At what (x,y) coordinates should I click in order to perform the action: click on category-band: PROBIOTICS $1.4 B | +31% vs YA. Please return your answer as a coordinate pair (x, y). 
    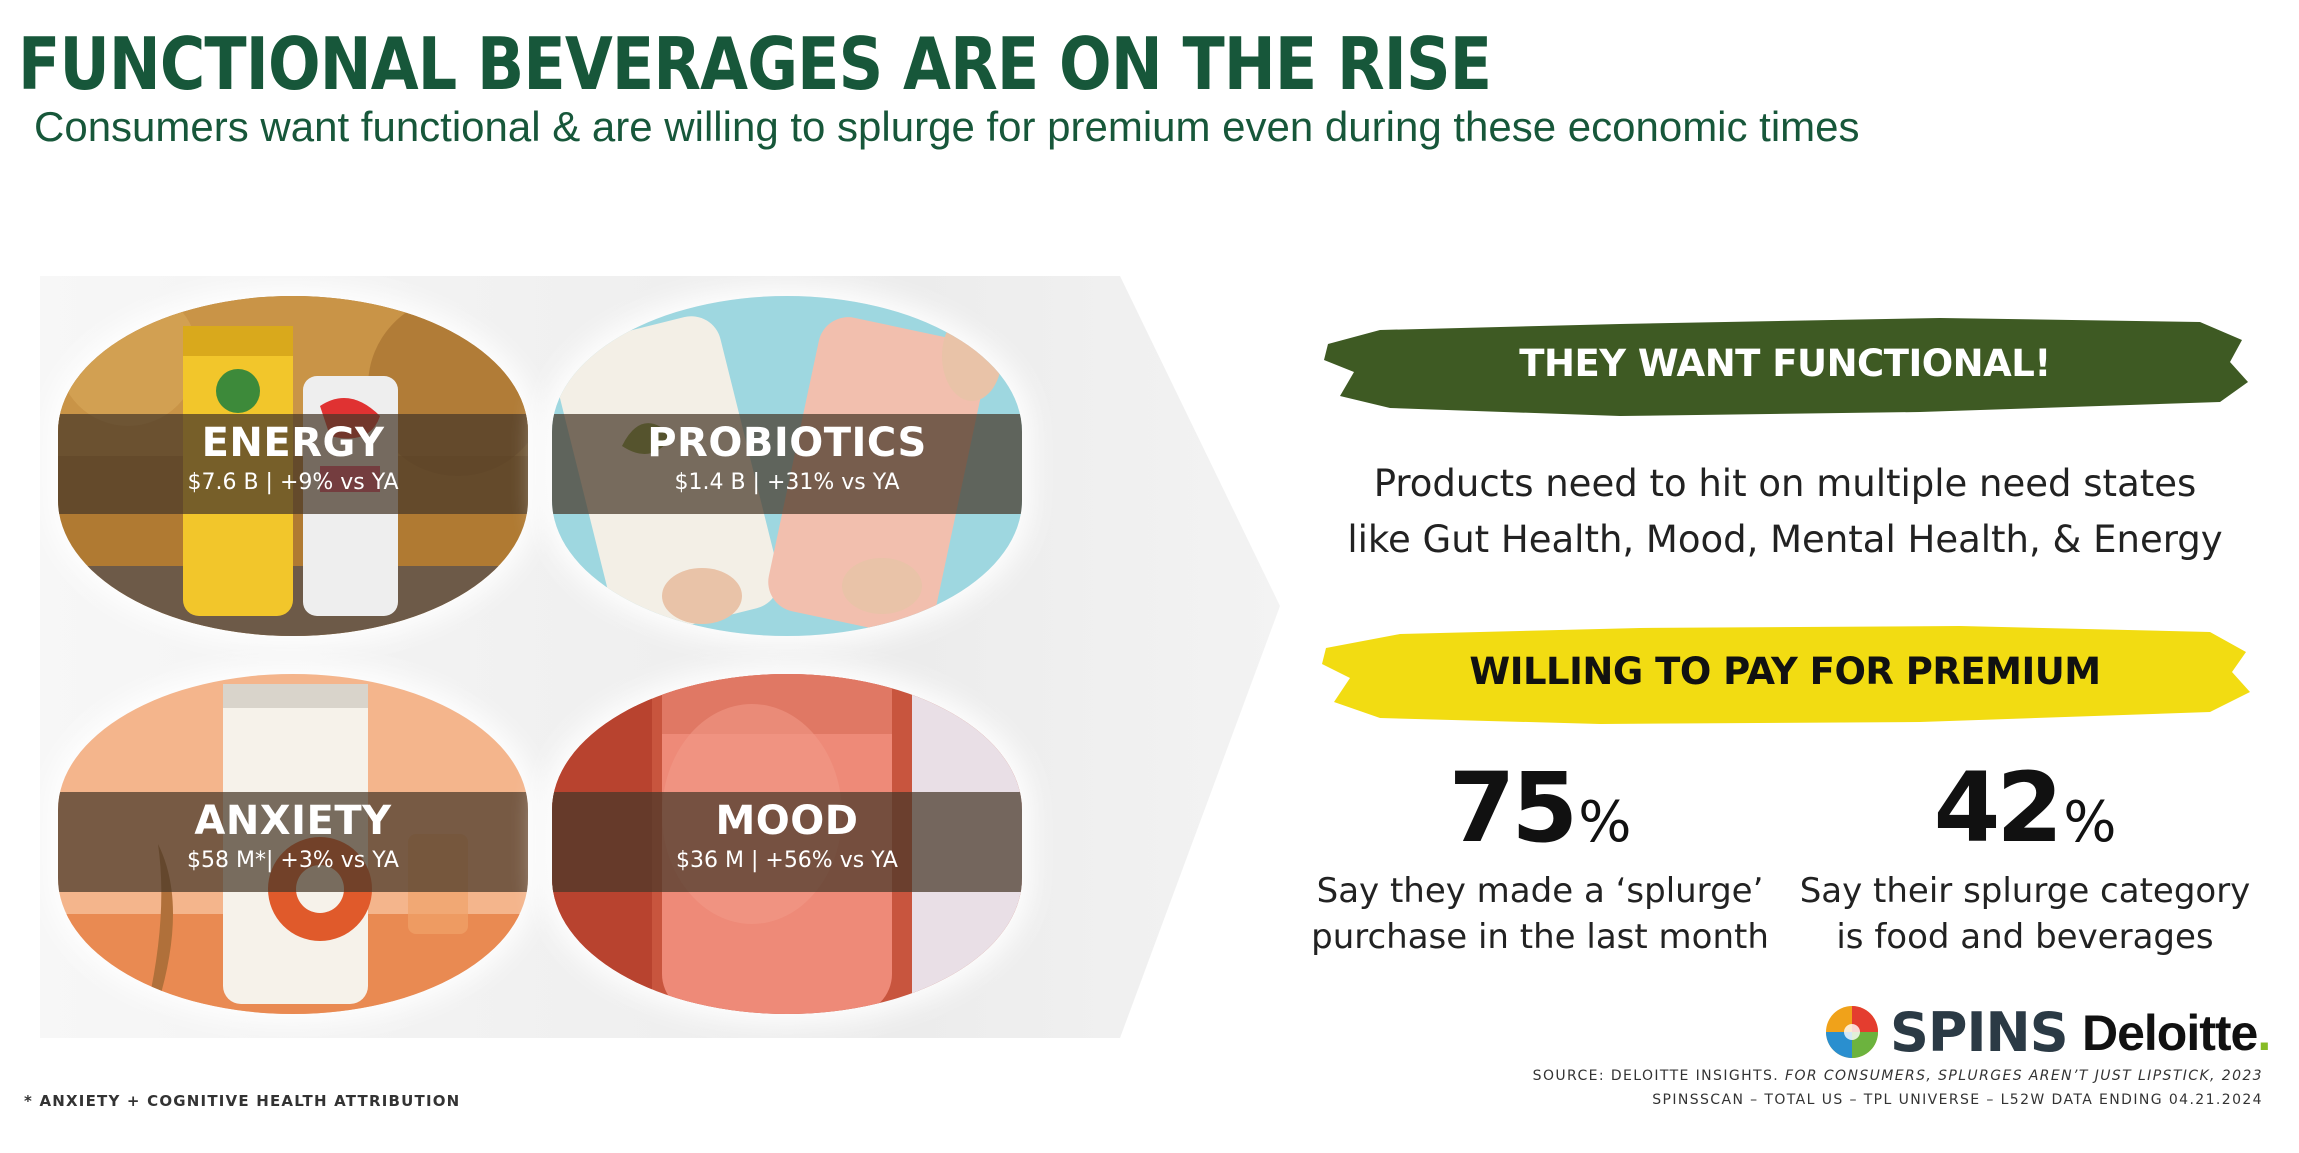
    Looking at the image, I should click on (787, 464).